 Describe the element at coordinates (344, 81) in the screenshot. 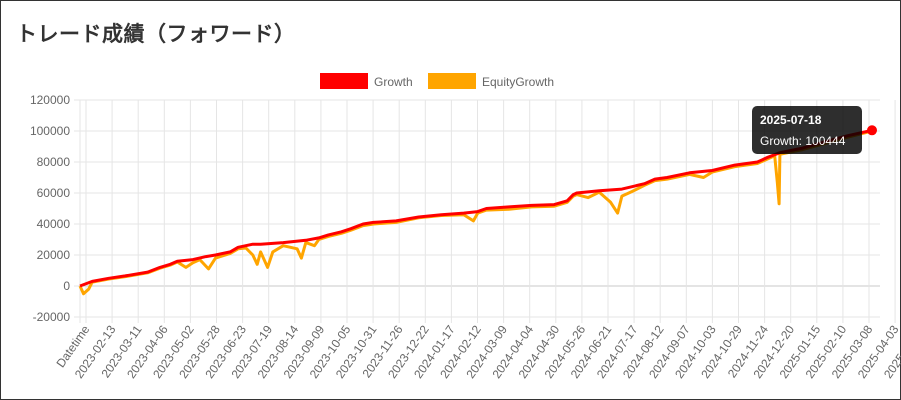

I see `legend-swatch-growth` at that location.